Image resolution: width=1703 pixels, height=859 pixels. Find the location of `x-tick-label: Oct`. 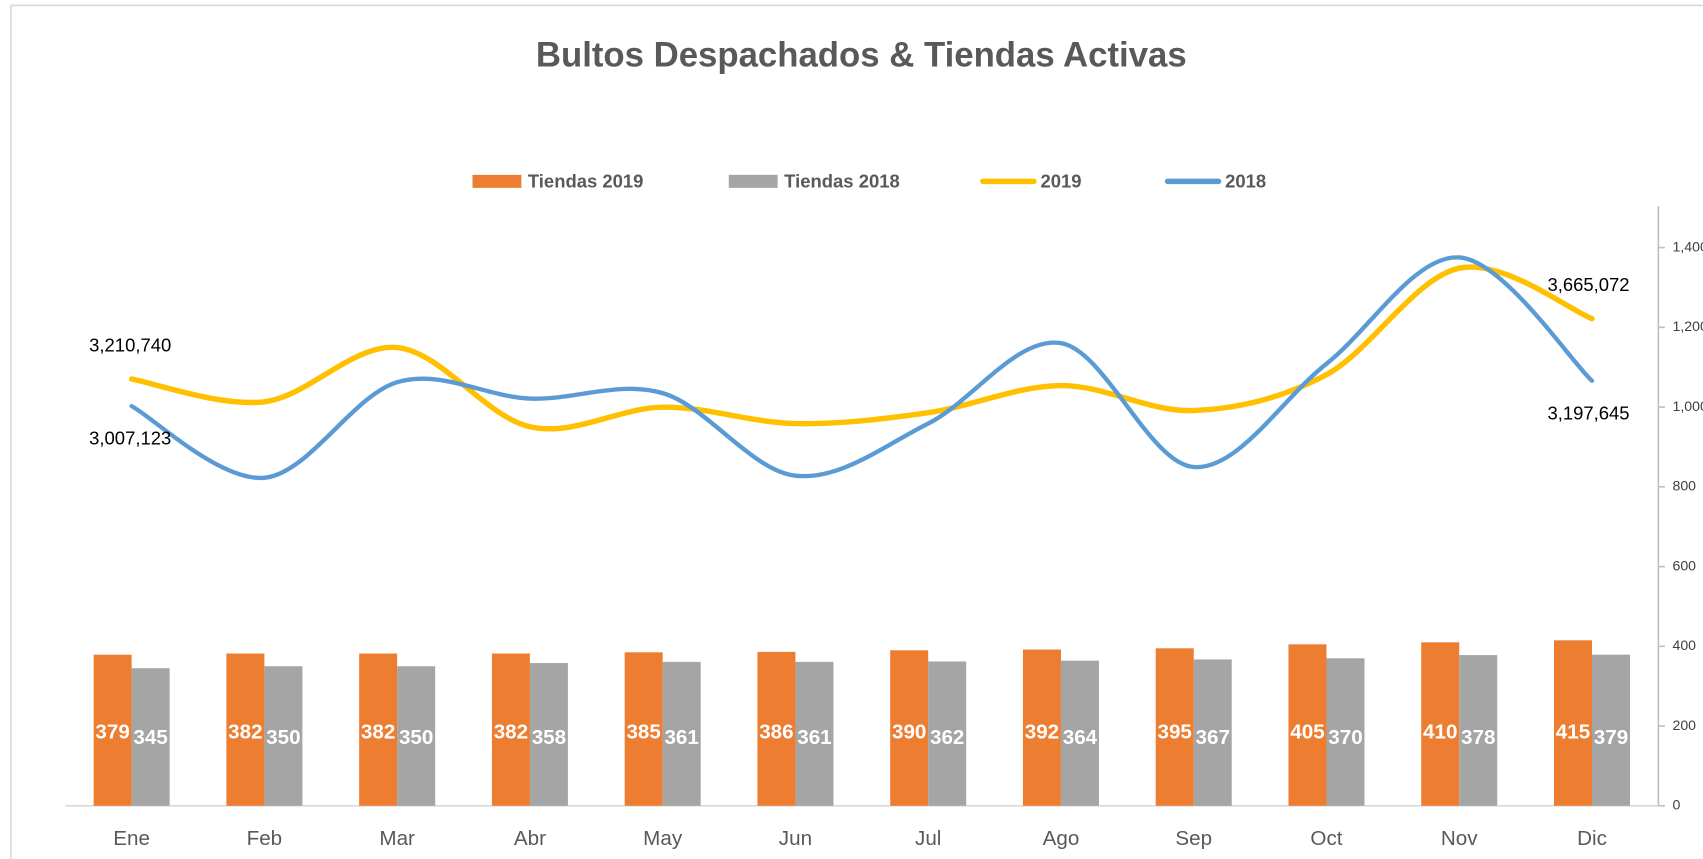

x-tick-label: Oct is located at coordinates (1326, 838).